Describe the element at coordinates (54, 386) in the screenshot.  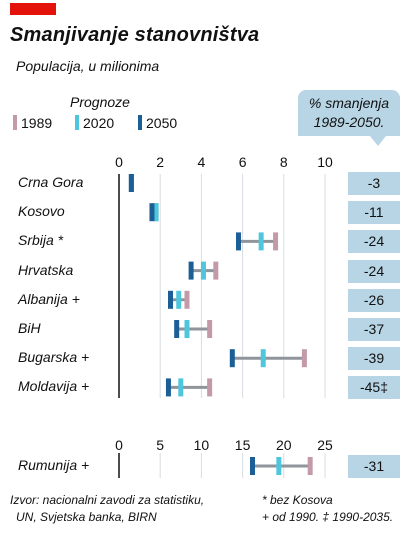
I see `country-label: Moldavija +` at that location.